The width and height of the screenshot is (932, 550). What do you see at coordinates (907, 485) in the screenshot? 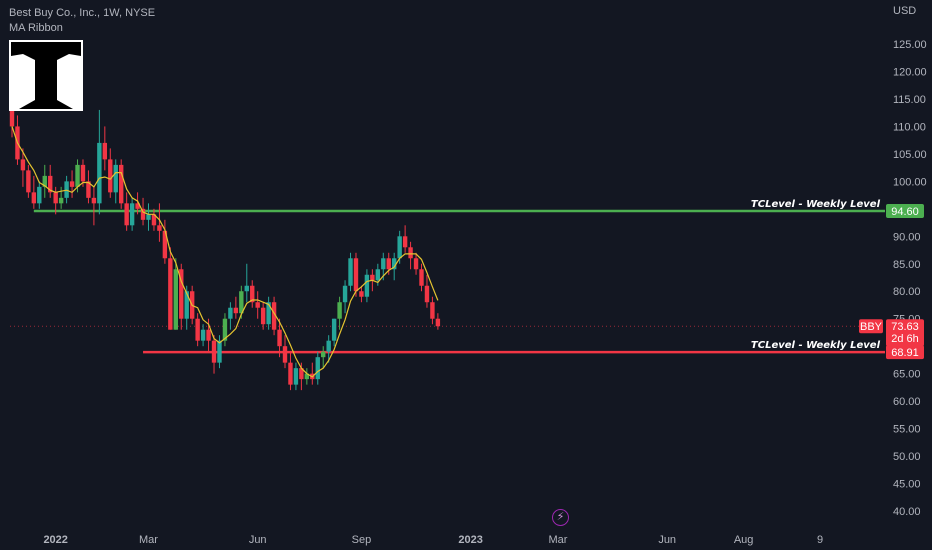
I see `y-tick-label: 45.00` at bounding box center [907, 485].